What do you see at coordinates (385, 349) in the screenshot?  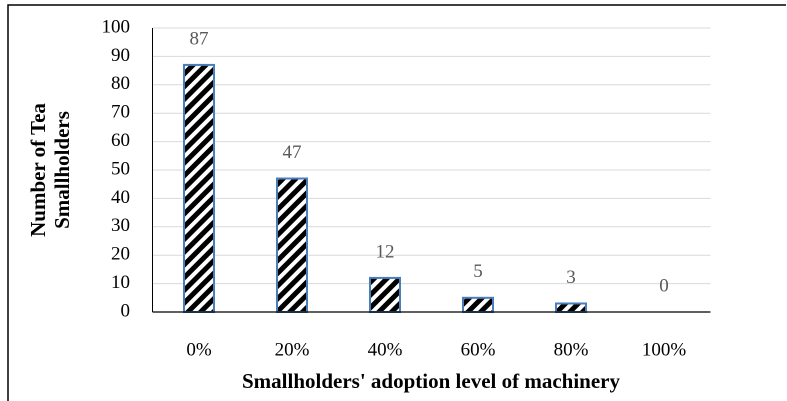 I see `x-tick-label: 40%` at bounding box center [385, 349].